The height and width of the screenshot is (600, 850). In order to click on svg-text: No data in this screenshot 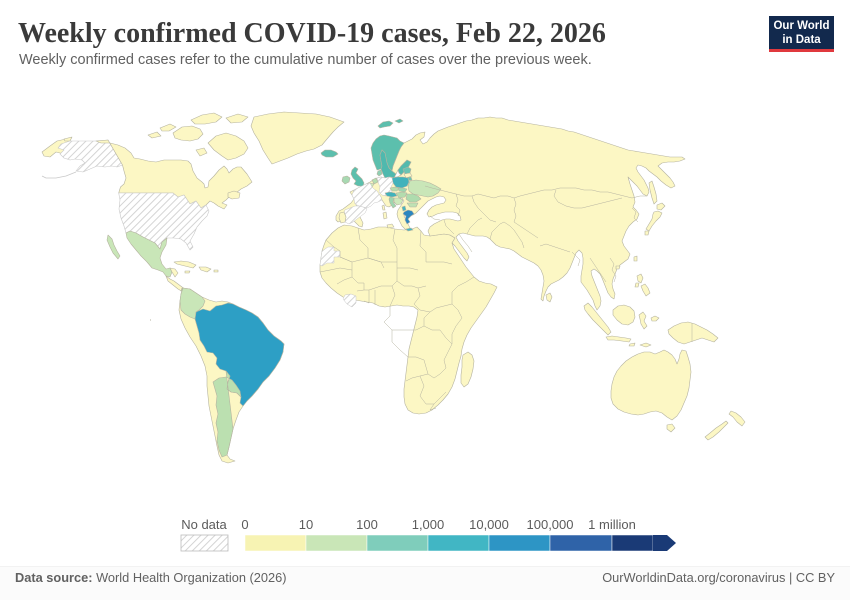, I will do `click(204, 524)`.